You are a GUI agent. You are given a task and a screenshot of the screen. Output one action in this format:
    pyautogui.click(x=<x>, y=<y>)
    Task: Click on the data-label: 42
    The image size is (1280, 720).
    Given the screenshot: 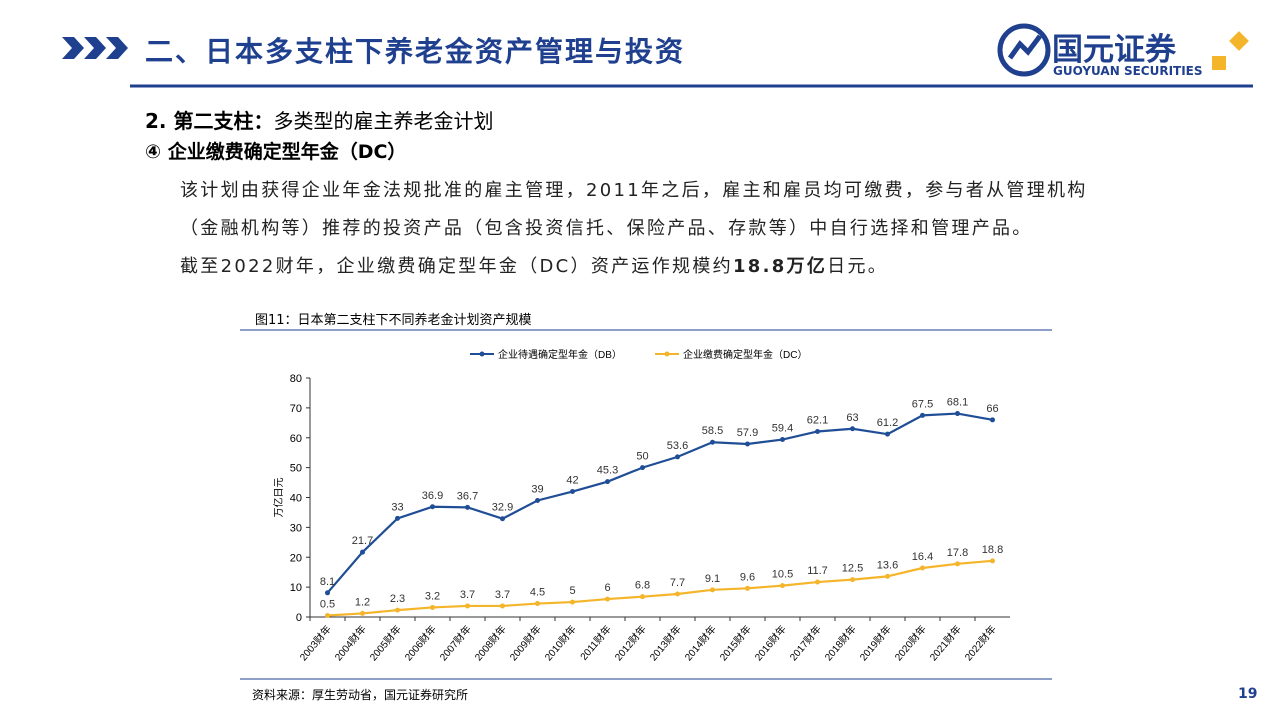 What is the action you would take?
    pyautogui.click(x=572, y=481)
    